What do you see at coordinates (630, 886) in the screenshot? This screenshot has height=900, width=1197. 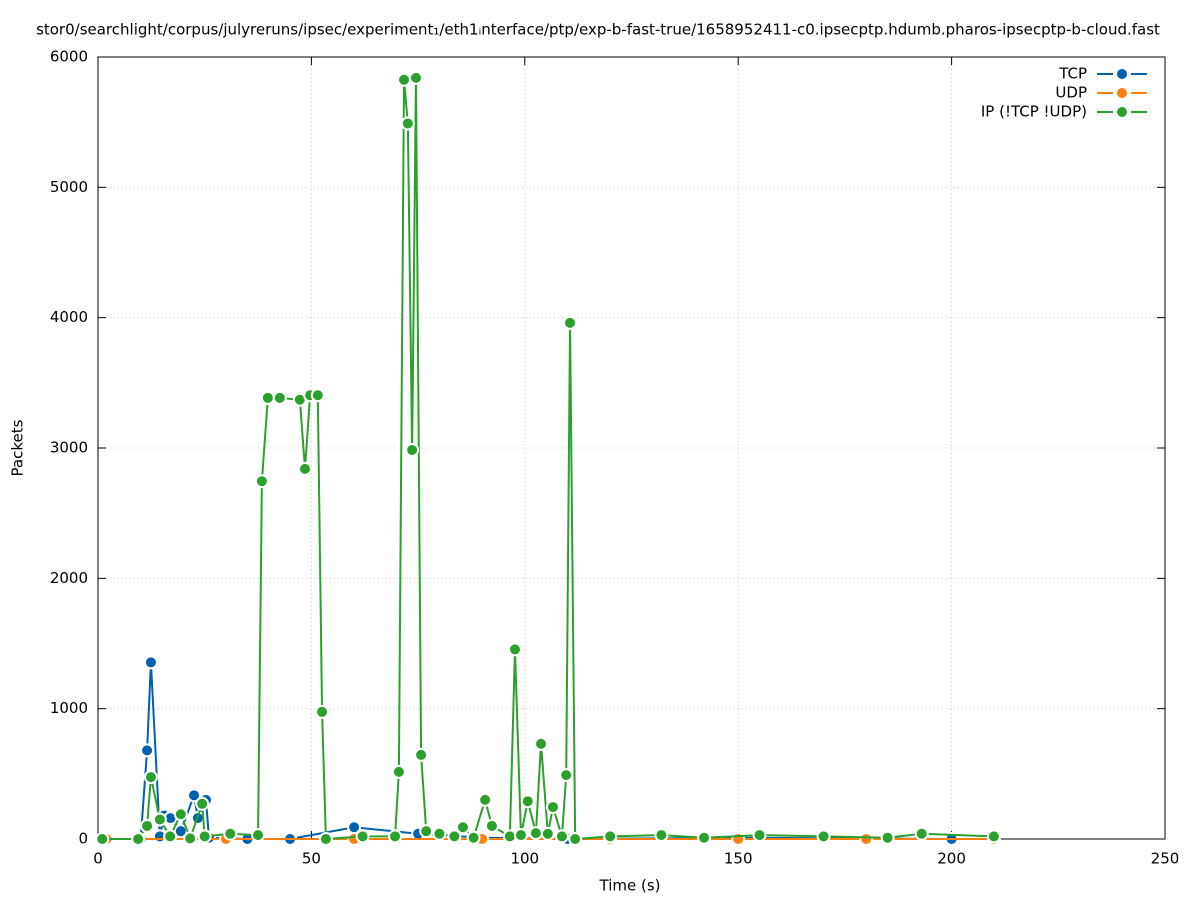 I see `x-axis-label: Time (s)` at bounding box center [630, 886].